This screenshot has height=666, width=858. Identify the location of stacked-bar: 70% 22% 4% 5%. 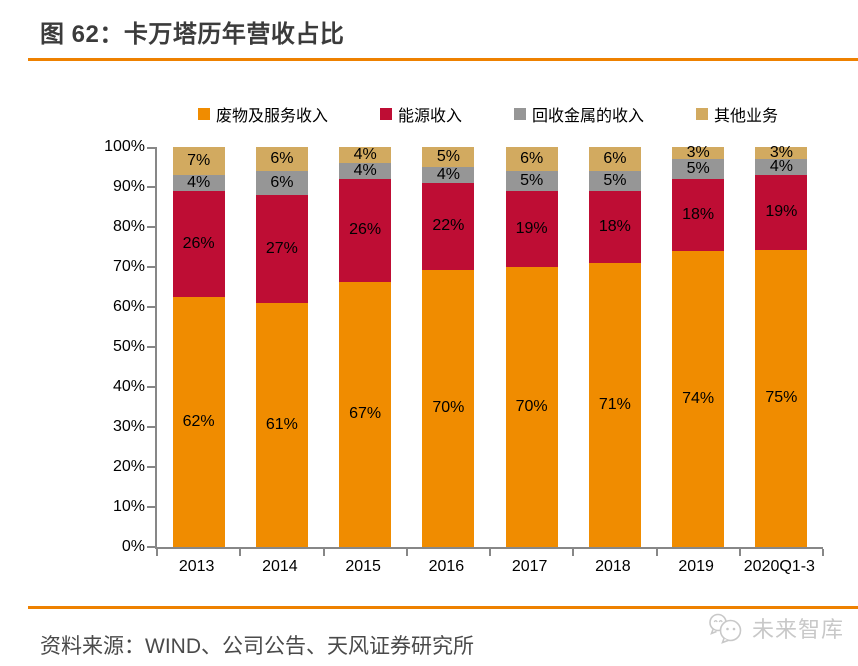
(448, 347).